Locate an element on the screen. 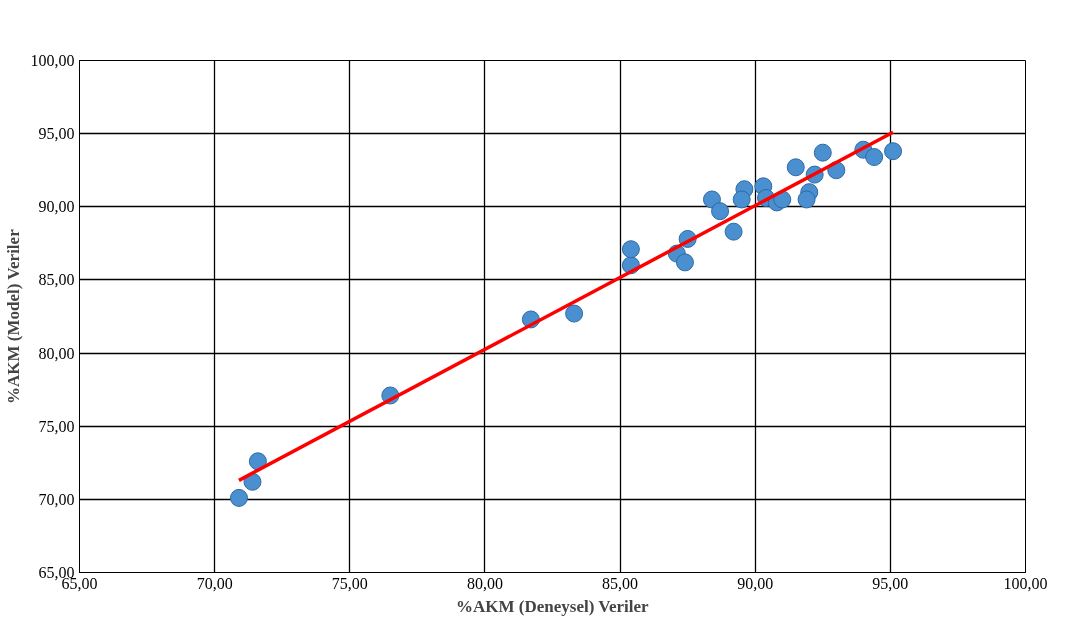 This screenshot has width=1065, height=628. y-axis-title: %AKM (Model) Veriler is located at coordinates (13, 316).